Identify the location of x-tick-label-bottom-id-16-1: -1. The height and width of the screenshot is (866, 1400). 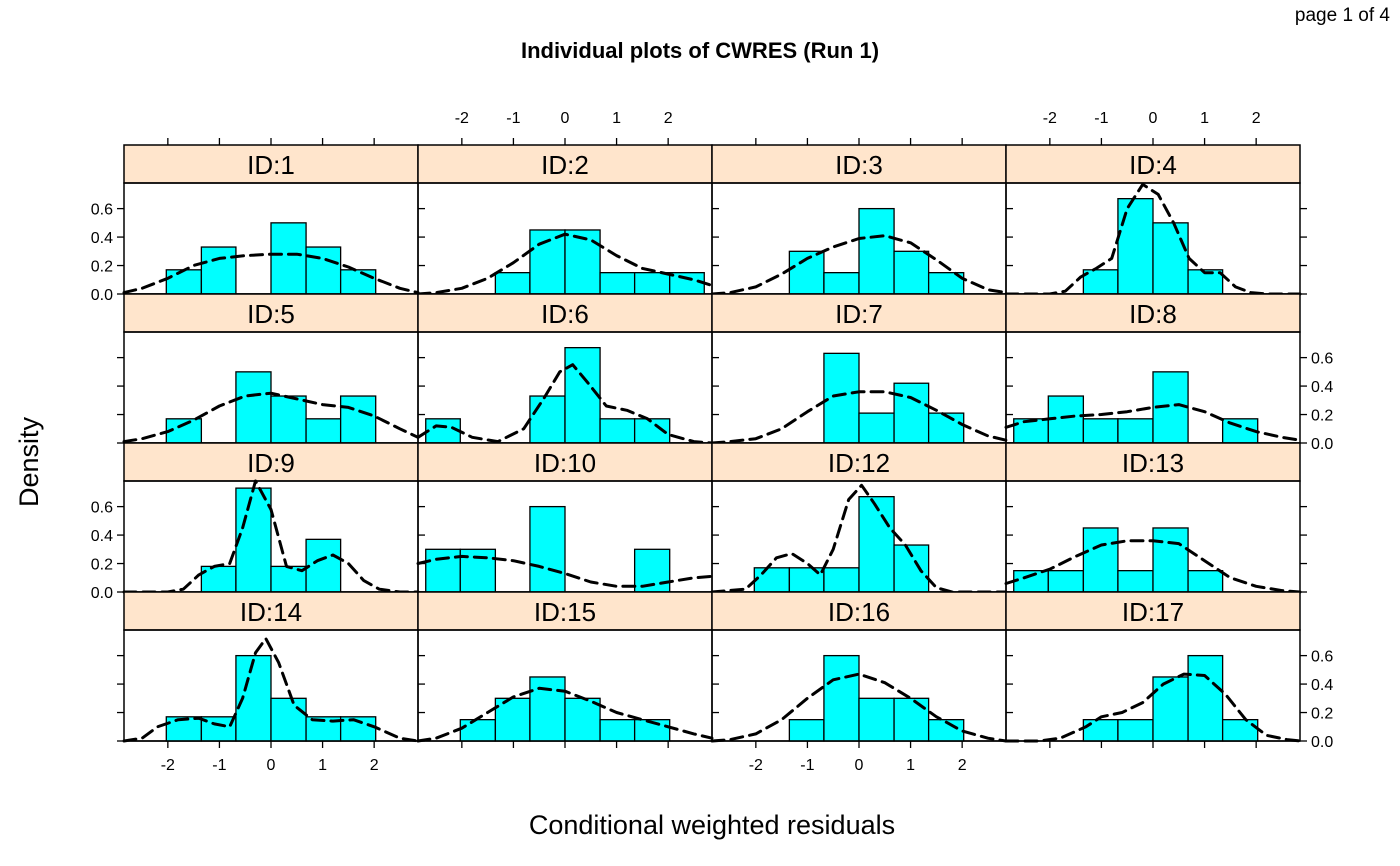
(807, 765).